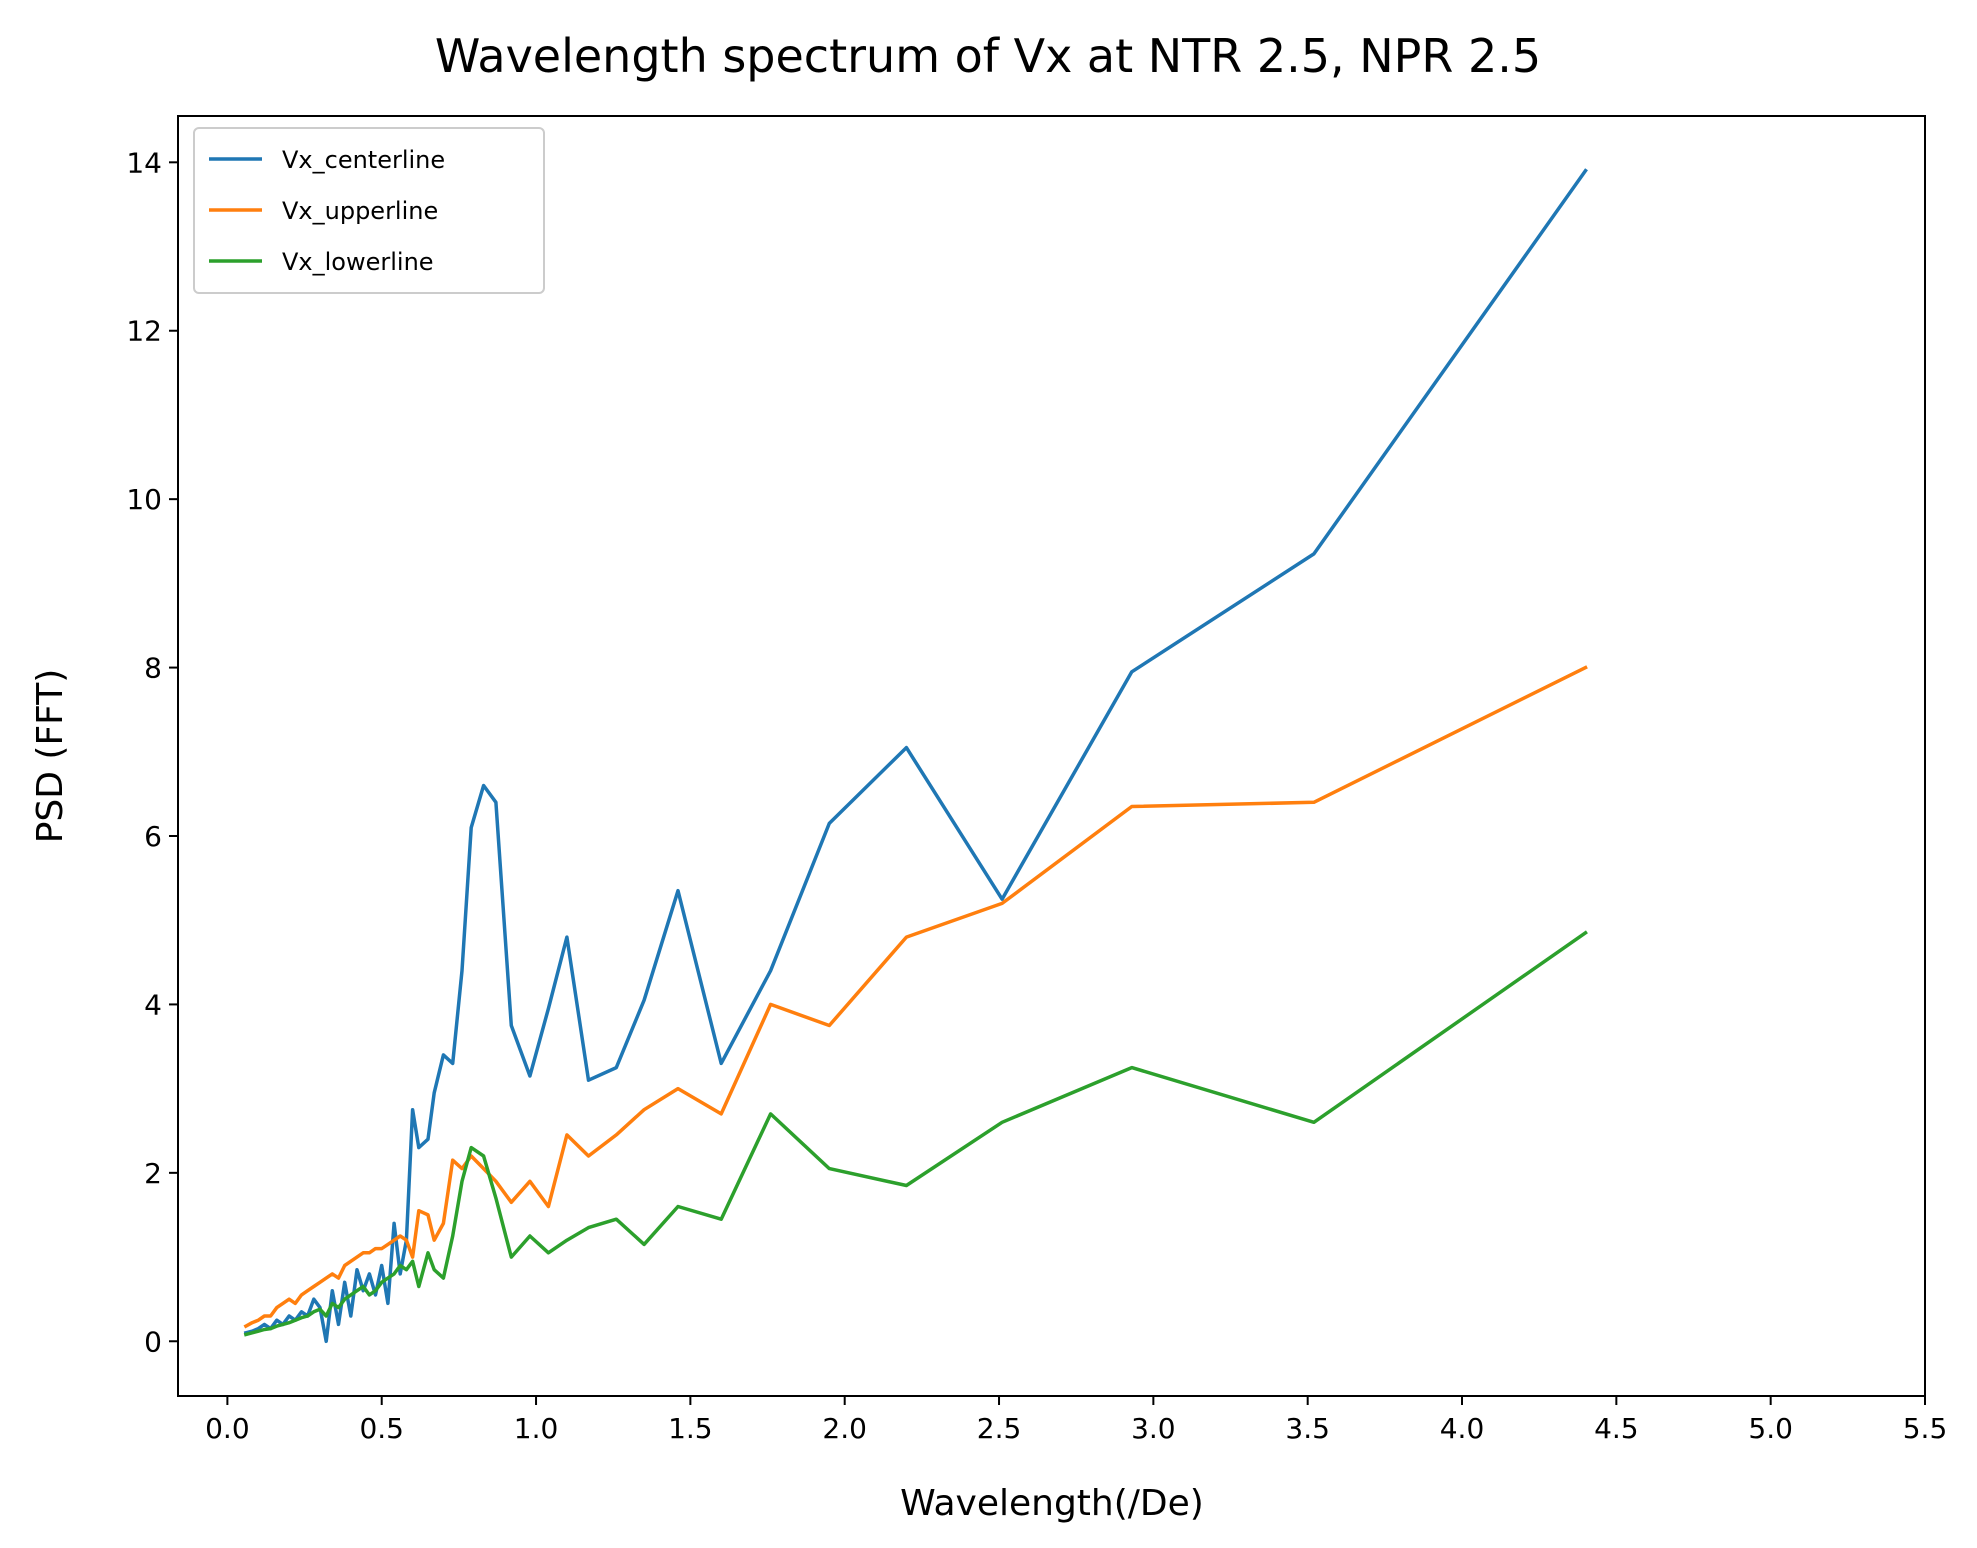 This screenshot has width=1977, height=1548. I want to click on y-tick-label: 14, so click(144, 162).